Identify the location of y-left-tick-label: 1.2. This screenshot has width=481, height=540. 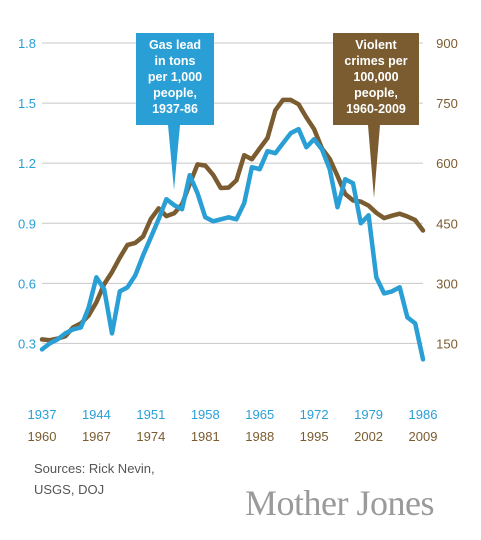
(27, 163).